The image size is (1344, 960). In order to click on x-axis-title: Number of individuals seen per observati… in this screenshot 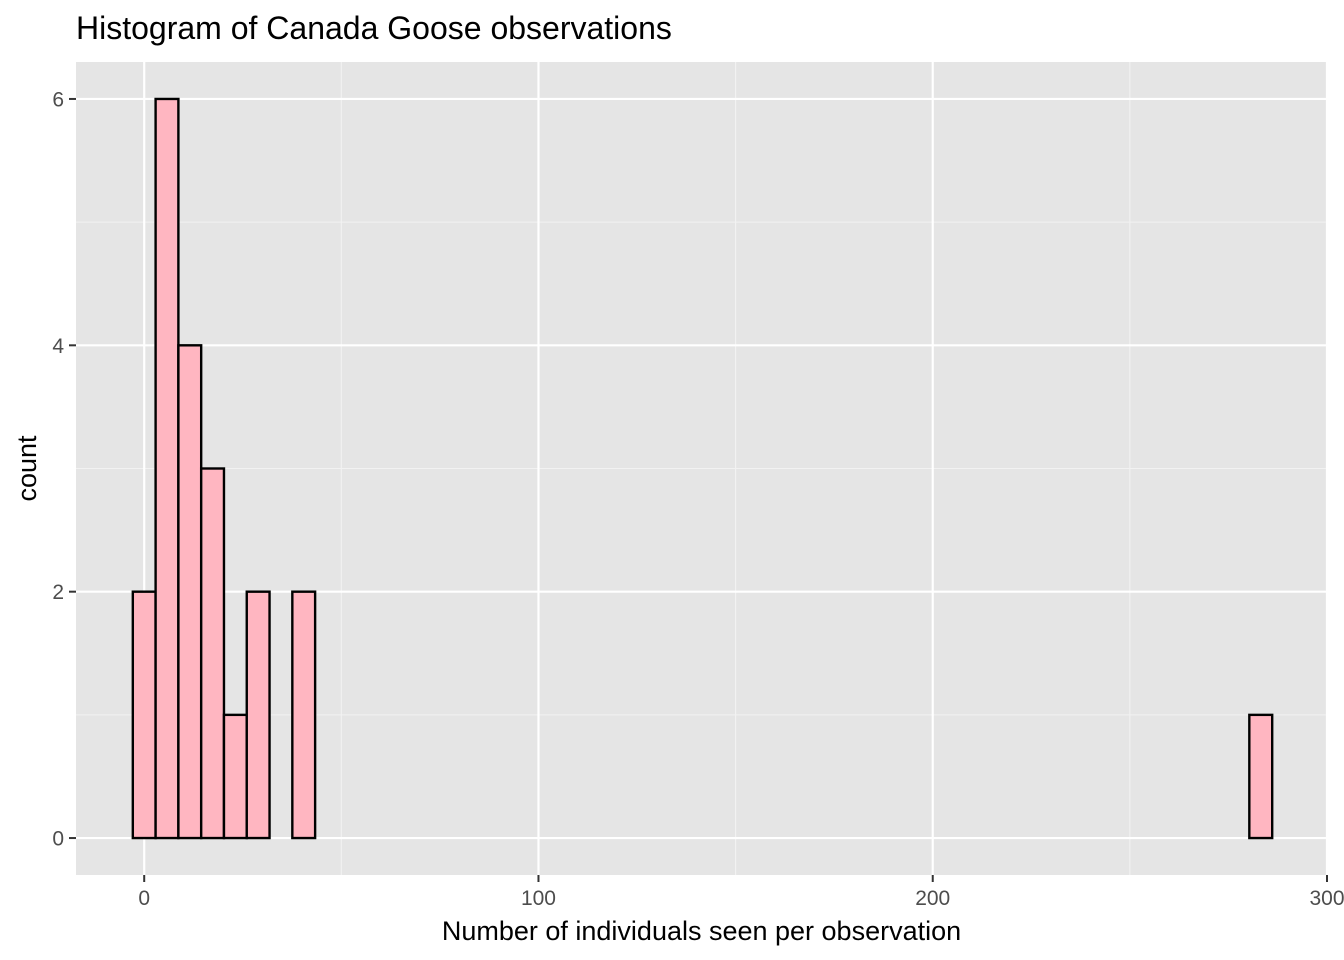, I will do `click(701, 931)`.